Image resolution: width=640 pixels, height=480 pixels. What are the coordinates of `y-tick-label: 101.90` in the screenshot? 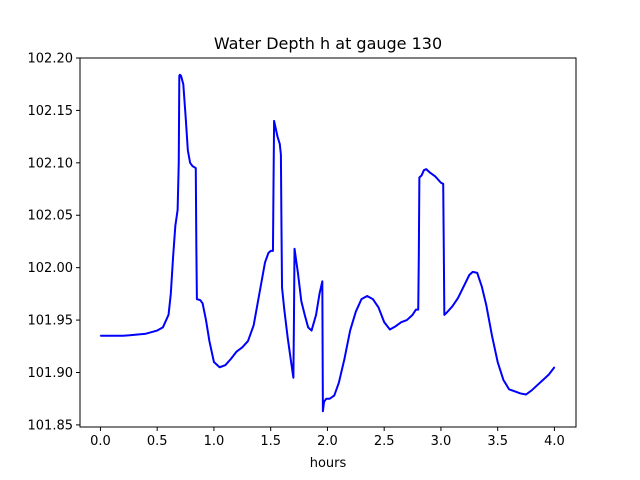 It's located at (51, 373).